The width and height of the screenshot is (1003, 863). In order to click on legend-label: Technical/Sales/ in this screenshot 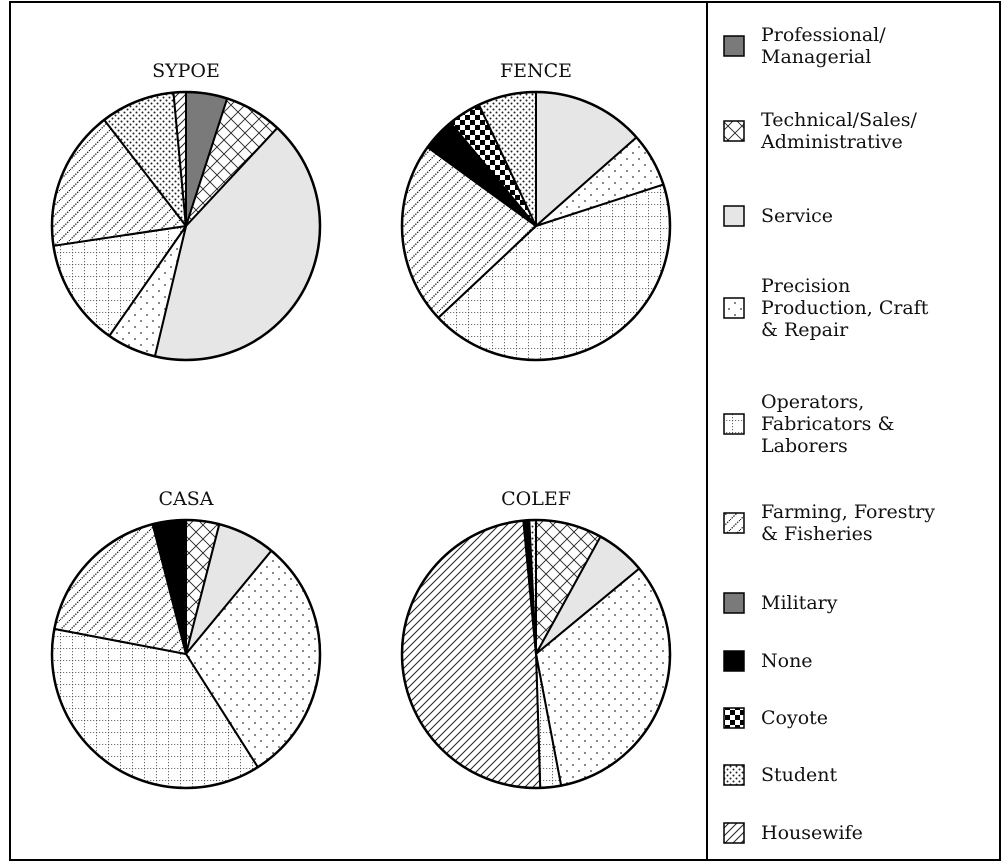, I will do `click(839, 120)`.